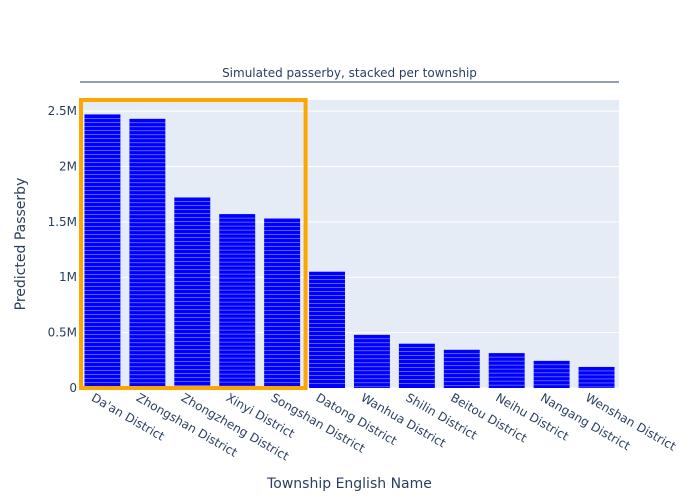  Describe the element at coordinates (488, 417) in the screenshot. I see `x-tick-label: Beitou District` at that location.